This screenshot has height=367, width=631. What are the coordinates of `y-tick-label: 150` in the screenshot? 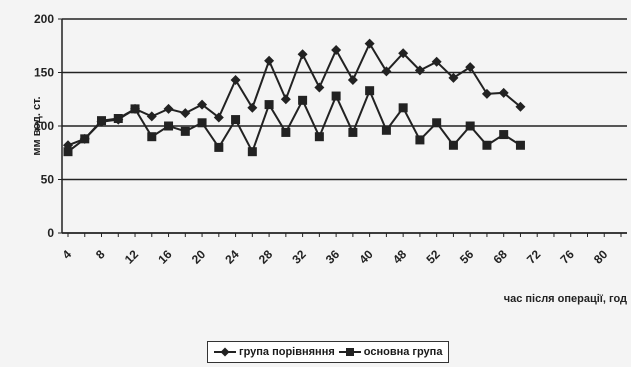 It's located at (44, 73).